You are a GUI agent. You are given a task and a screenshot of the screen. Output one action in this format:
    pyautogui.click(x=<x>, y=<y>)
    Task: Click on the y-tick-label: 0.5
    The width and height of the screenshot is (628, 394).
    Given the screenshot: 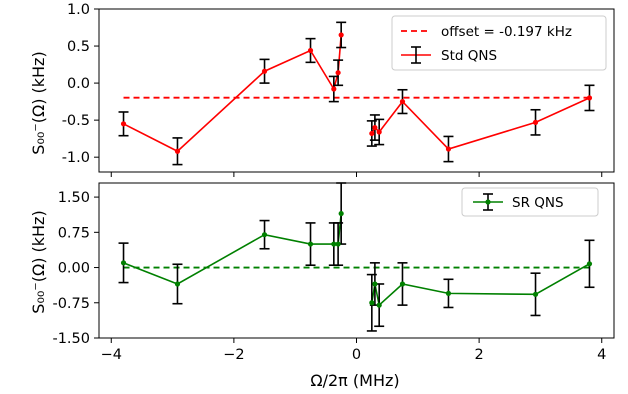 What is the action you would take?
    pyautogui.click(x=78, y=47)
    